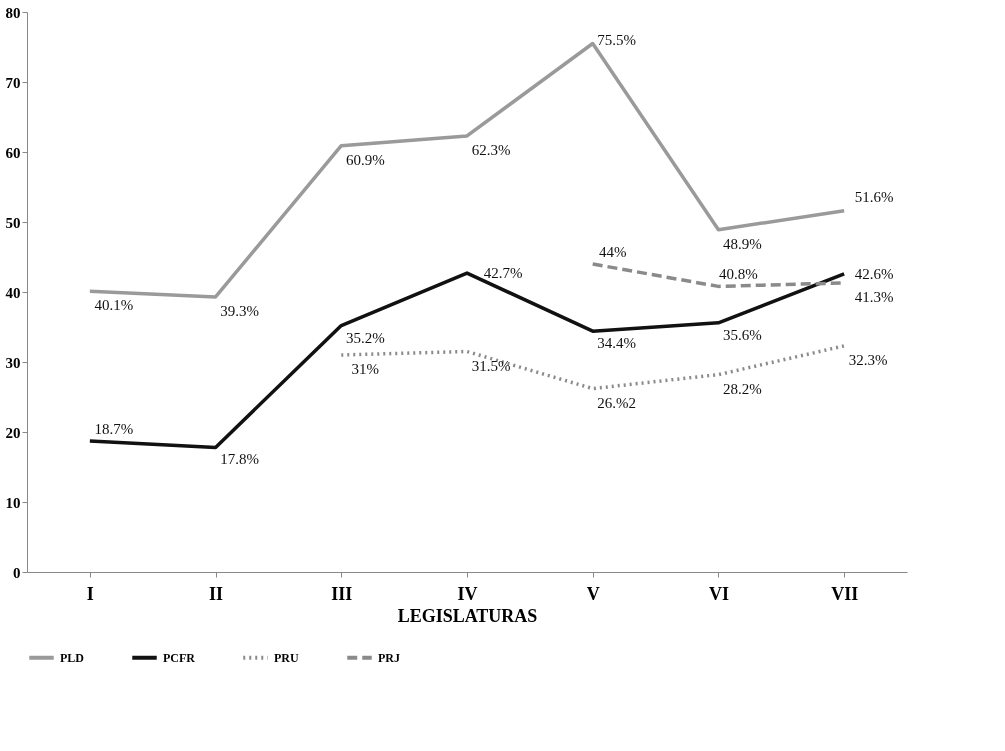 The height and width of the screenshot is (751, 1005). I want to click on y-tick-label: 10, so click(13, 502).